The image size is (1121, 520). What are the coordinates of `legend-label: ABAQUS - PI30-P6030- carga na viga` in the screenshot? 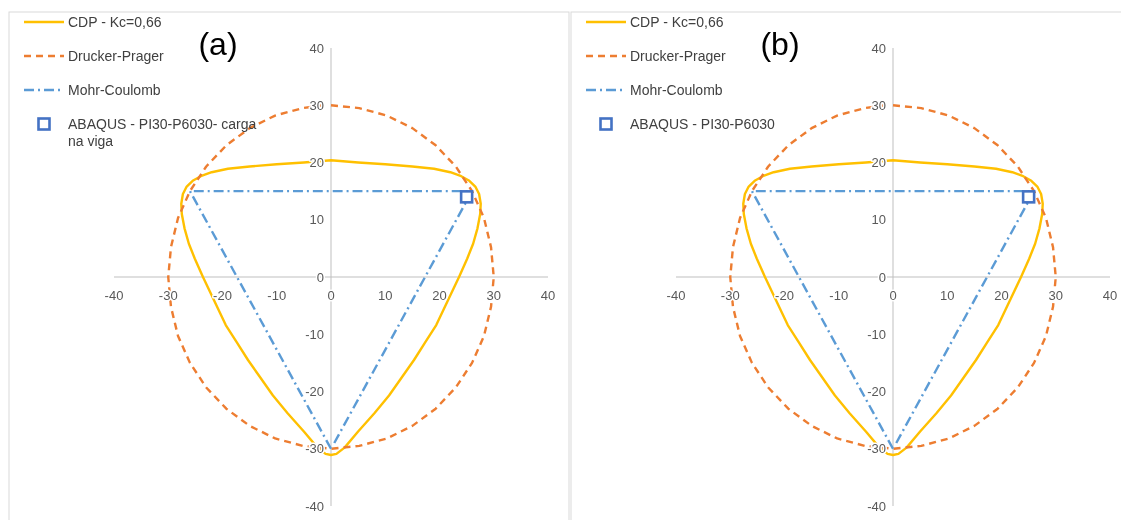 It's located at (162, 132).